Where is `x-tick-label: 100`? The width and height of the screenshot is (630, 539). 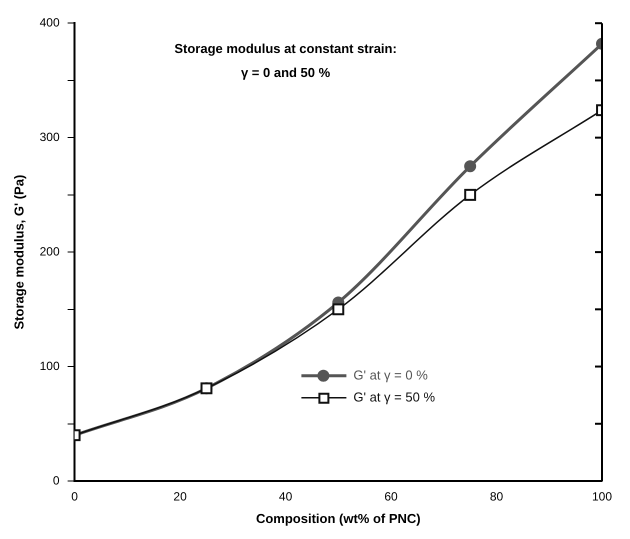 x-tick-label: 100 is located at coordinates (602, 497).